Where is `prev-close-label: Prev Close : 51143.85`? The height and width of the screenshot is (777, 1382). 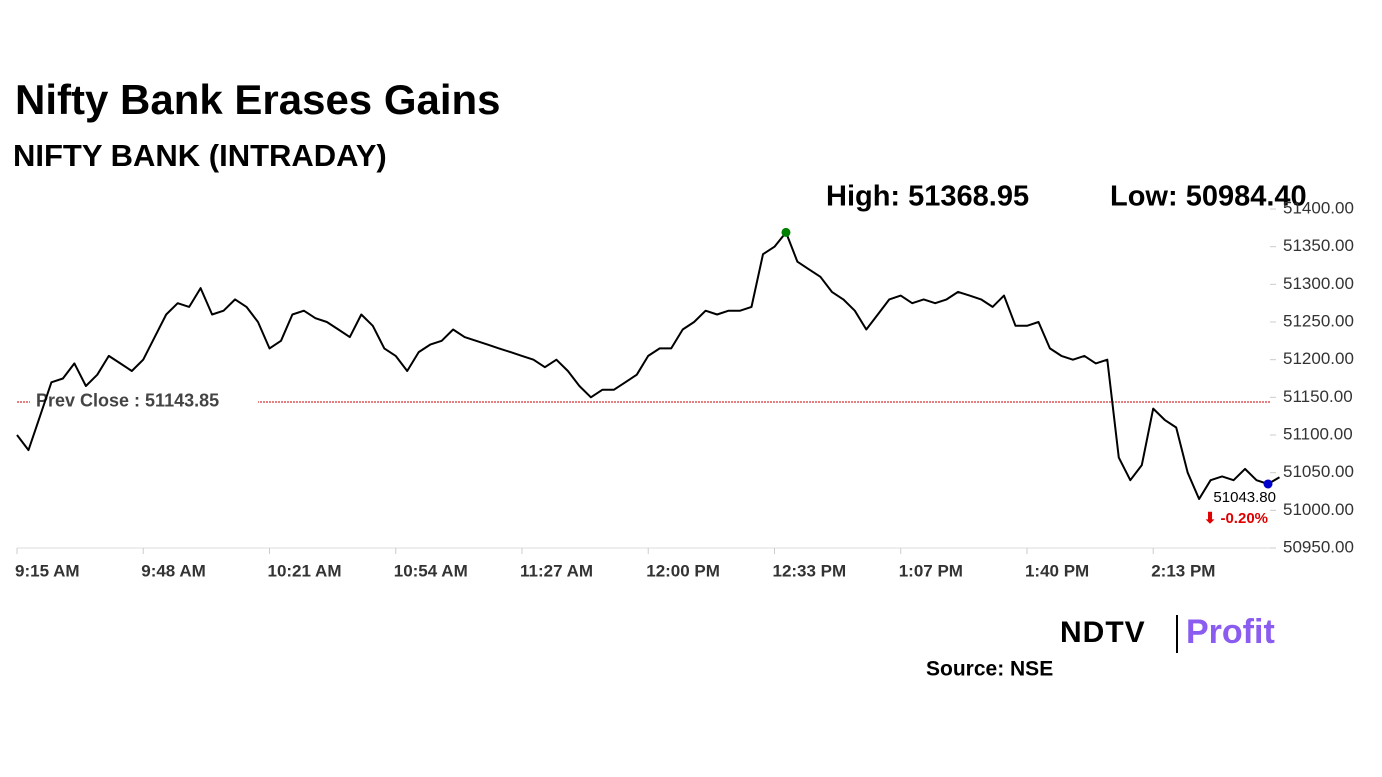
prev-close-label: Prev Close : 51143.85 is located at coordinates (127, 401).